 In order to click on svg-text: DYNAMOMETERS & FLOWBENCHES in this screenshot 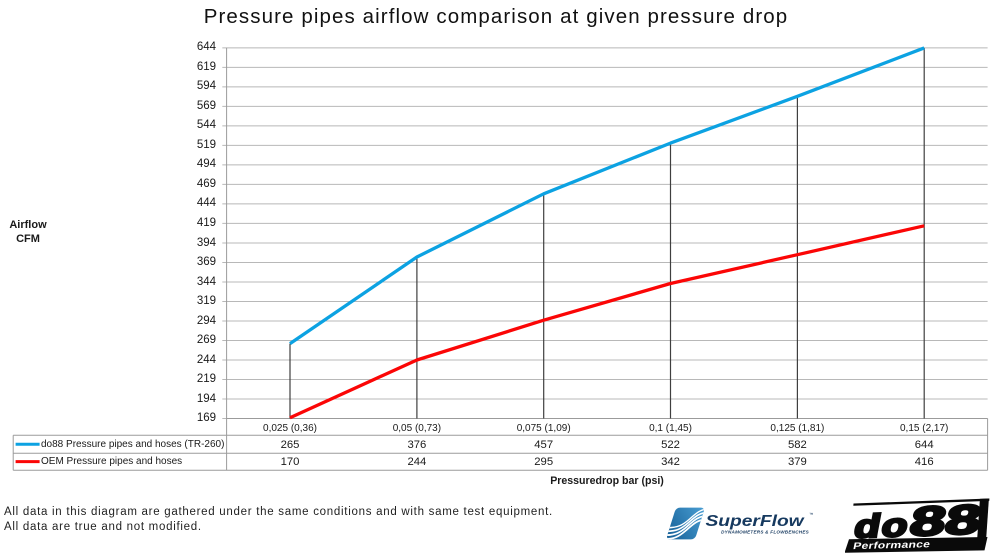, I will do `click(765, 531)`.